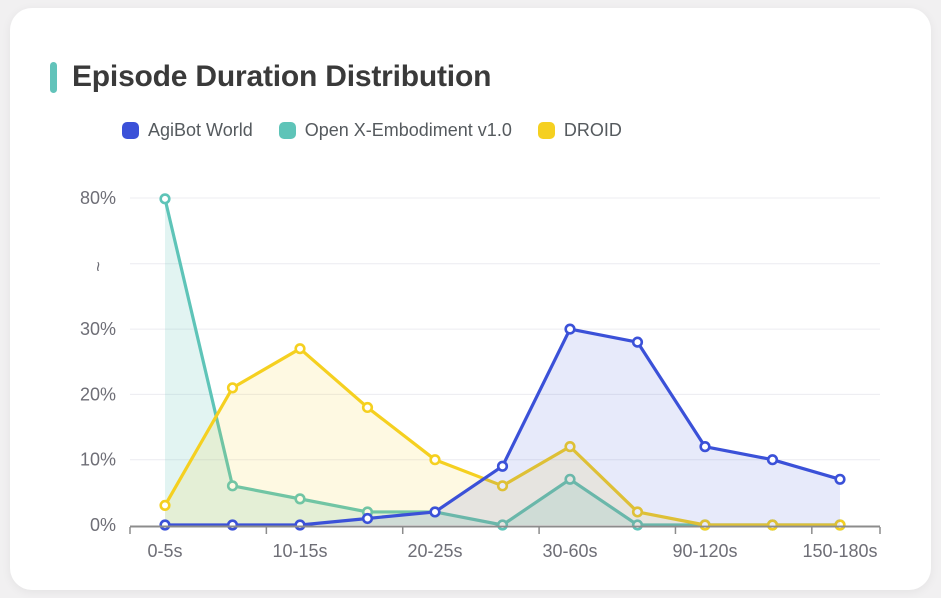 Image resolution: width=941 pixels, height=598 pixels. I want to click on x-axis-label: 150-180s, so click(839, 551).